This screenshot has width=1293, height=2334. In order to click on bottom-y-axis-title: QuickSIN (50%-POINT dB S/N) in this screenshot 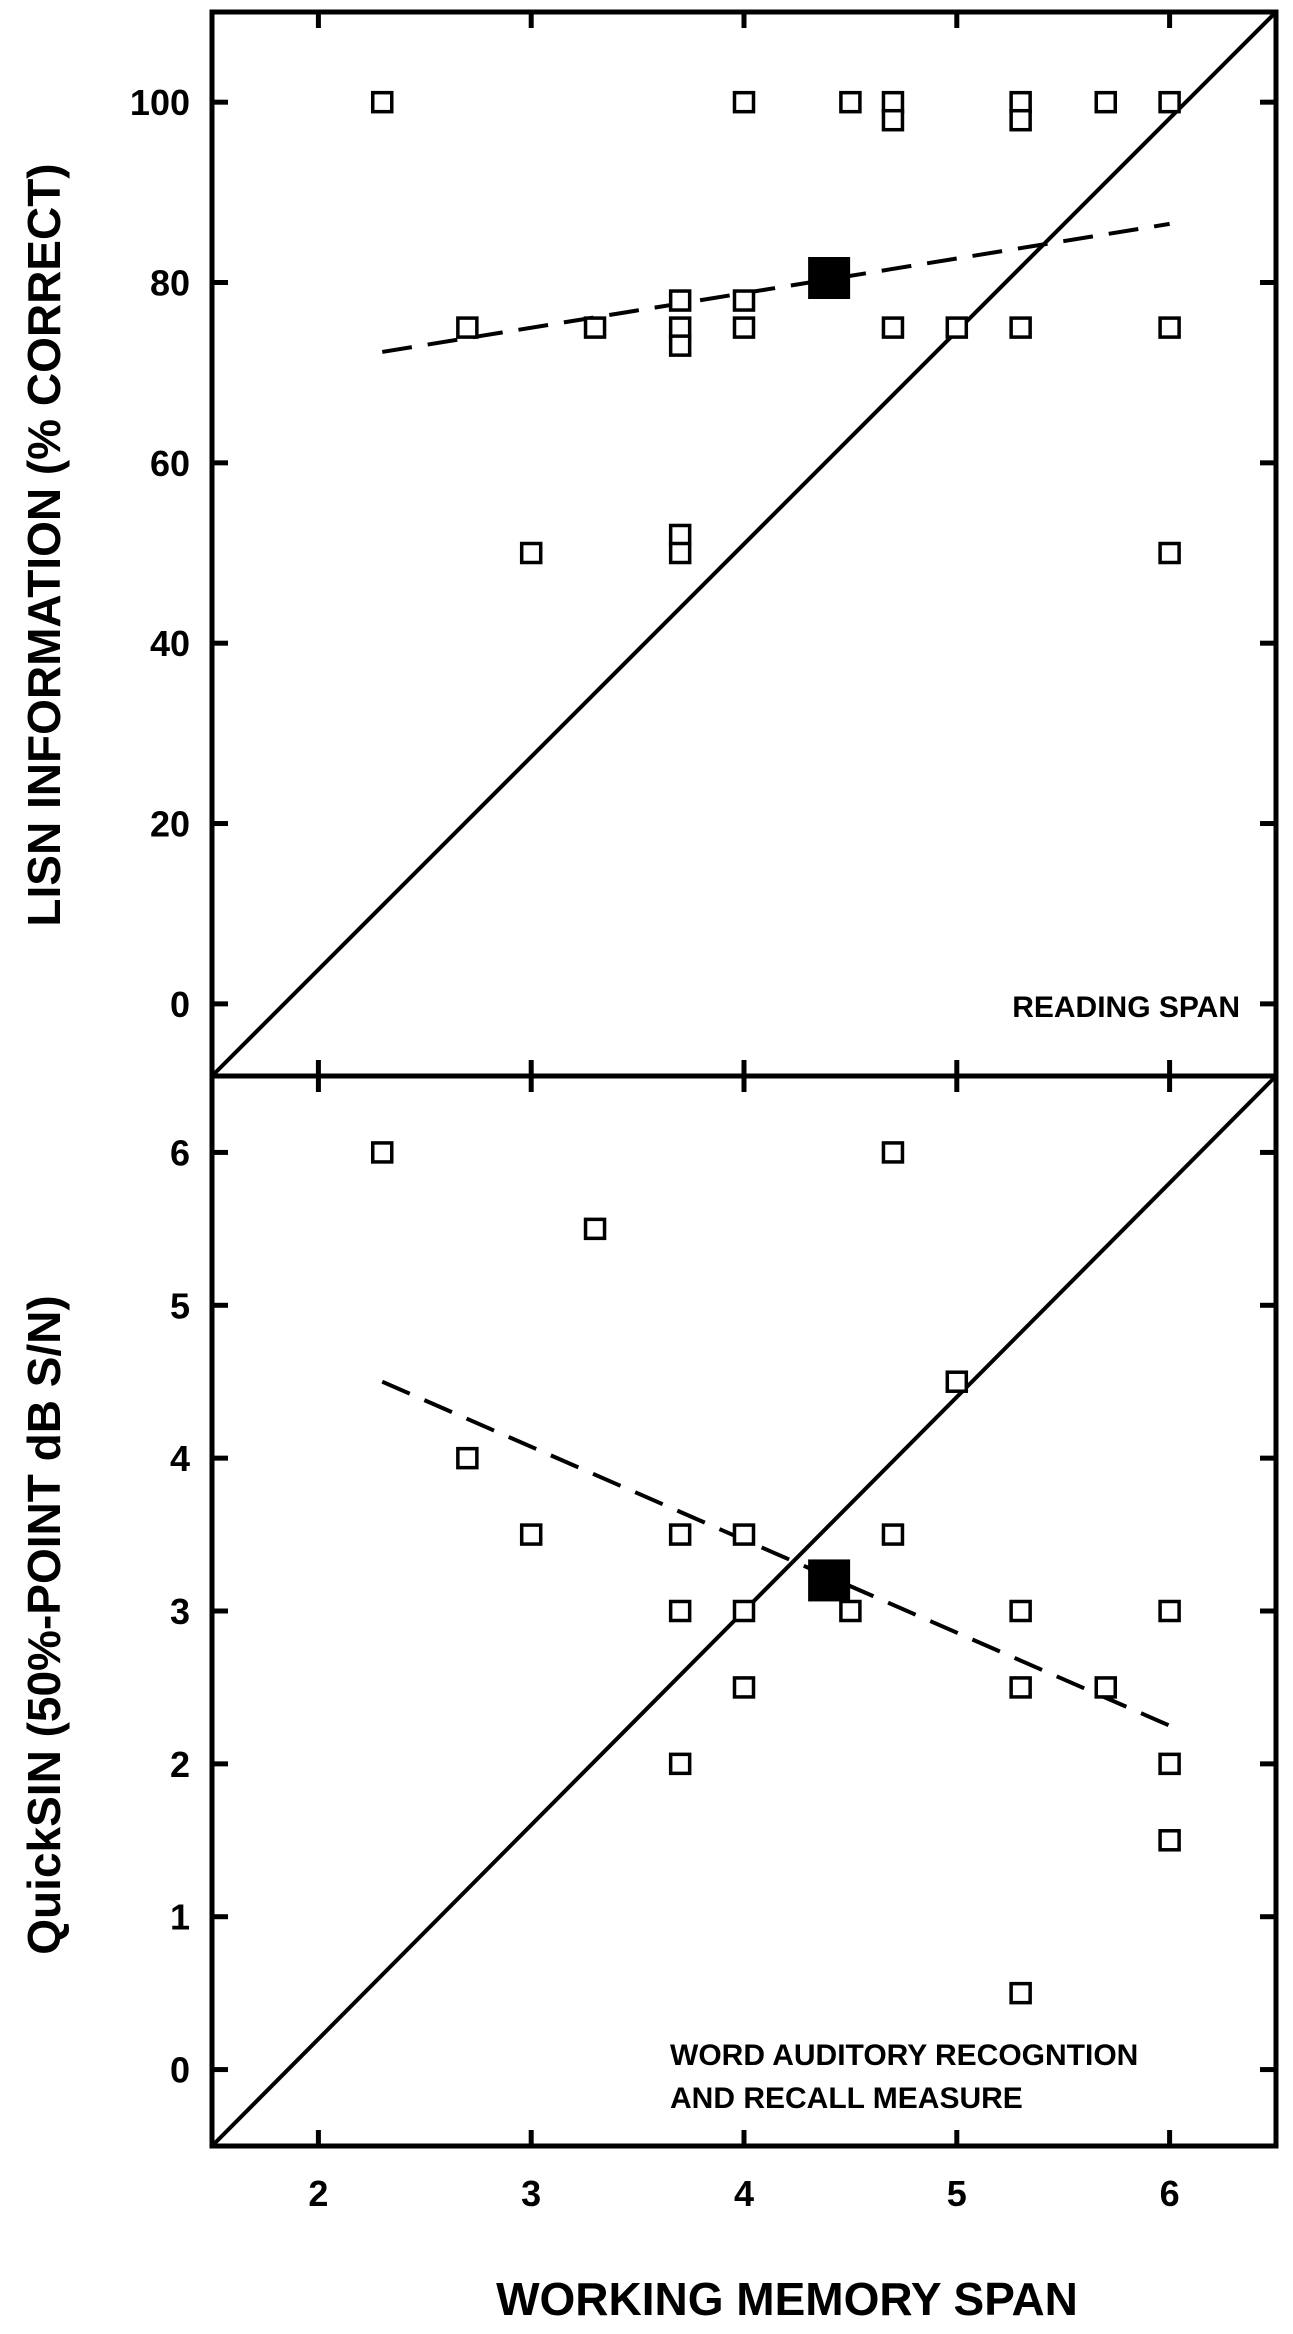, I will do `click(44, 1624)`.